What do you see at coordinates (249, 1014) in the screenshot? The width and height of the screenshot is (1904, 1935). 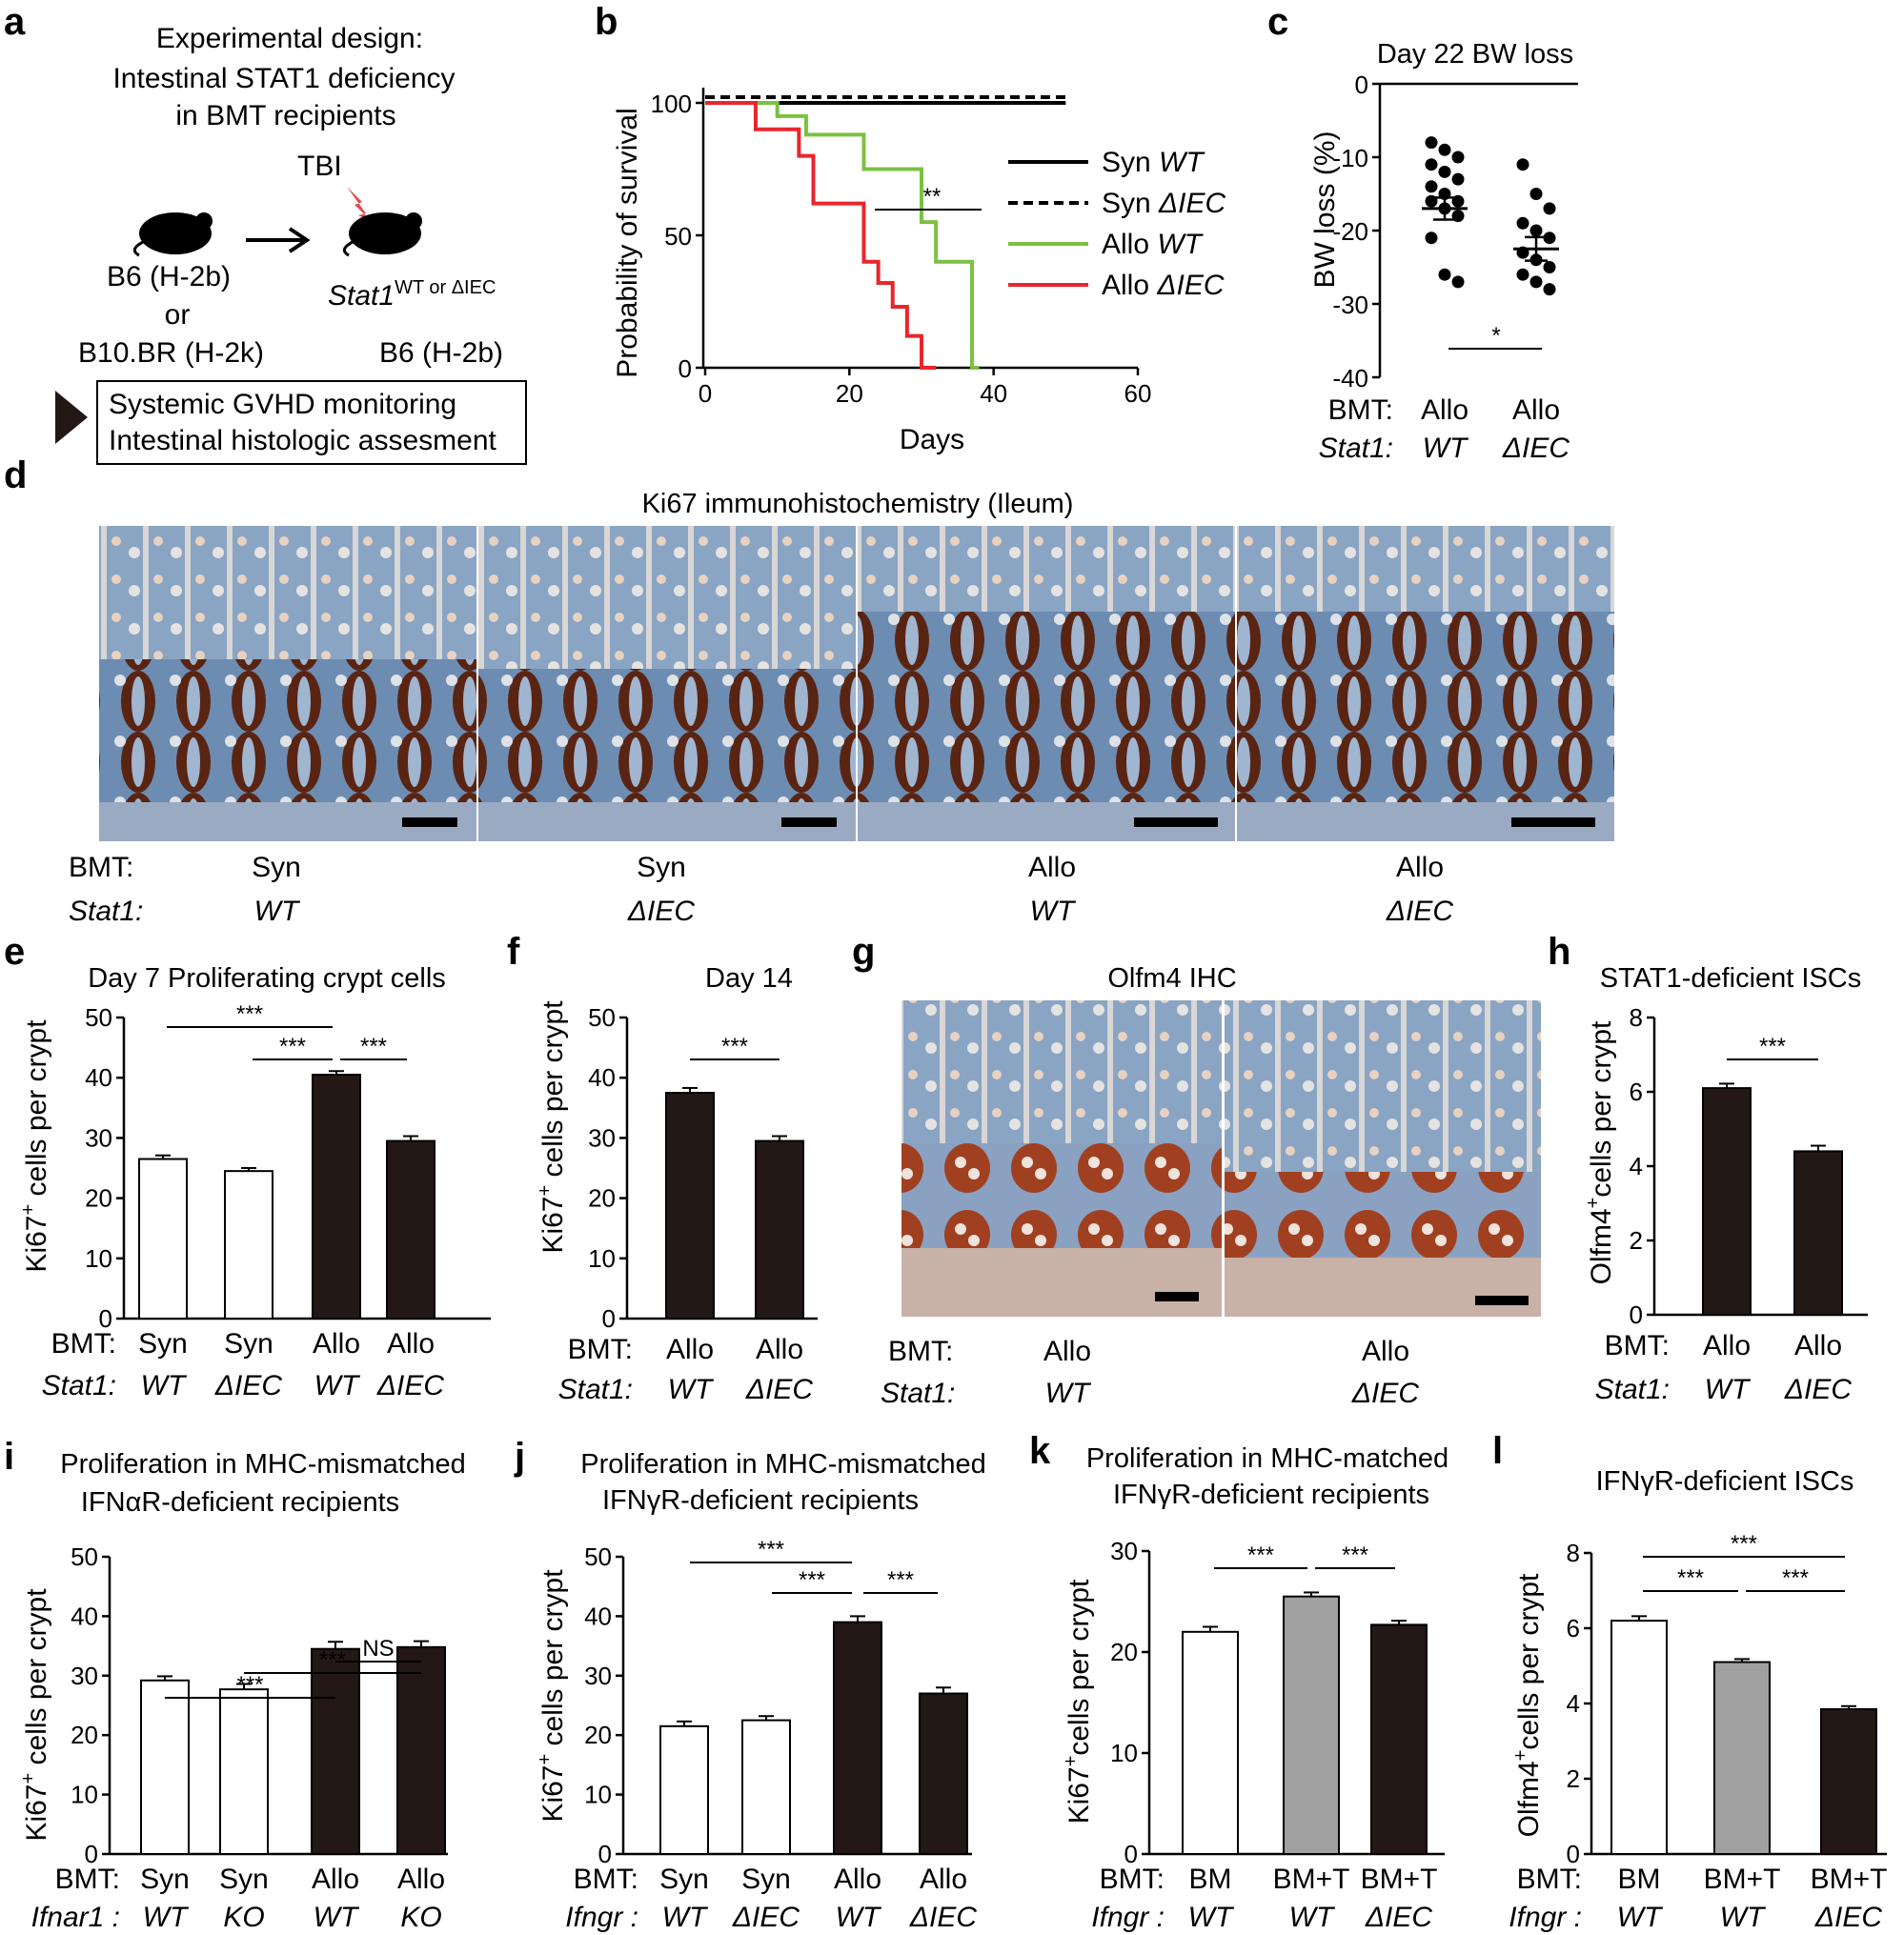 I see `e-chart-sig-label-0: ***` at bounding box center [249, 1014].